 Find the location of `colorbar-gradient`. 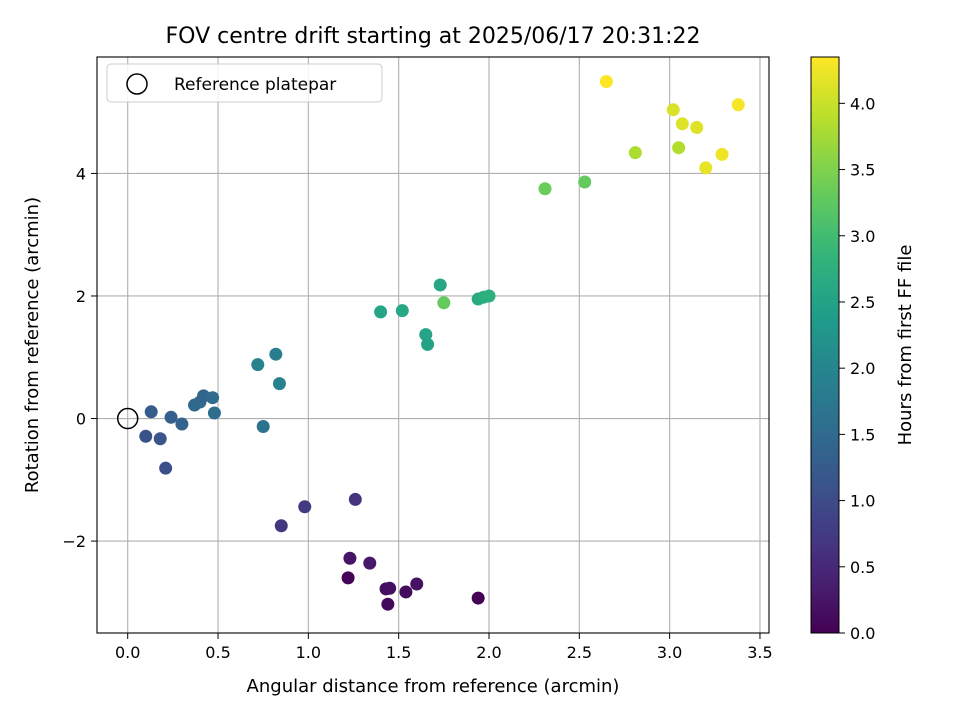

colorbar-gradient is located at coordinates (825, 345).